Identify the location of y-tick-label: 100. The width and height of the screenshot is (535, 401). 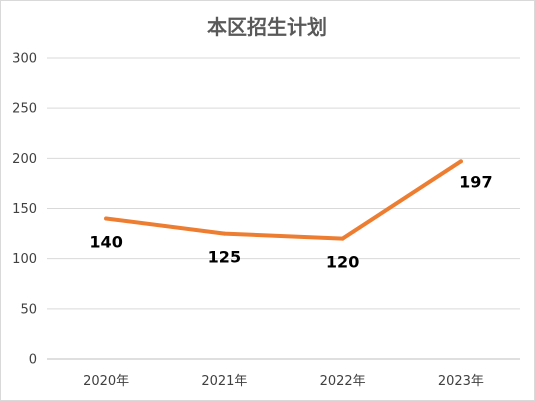
(24, 259).